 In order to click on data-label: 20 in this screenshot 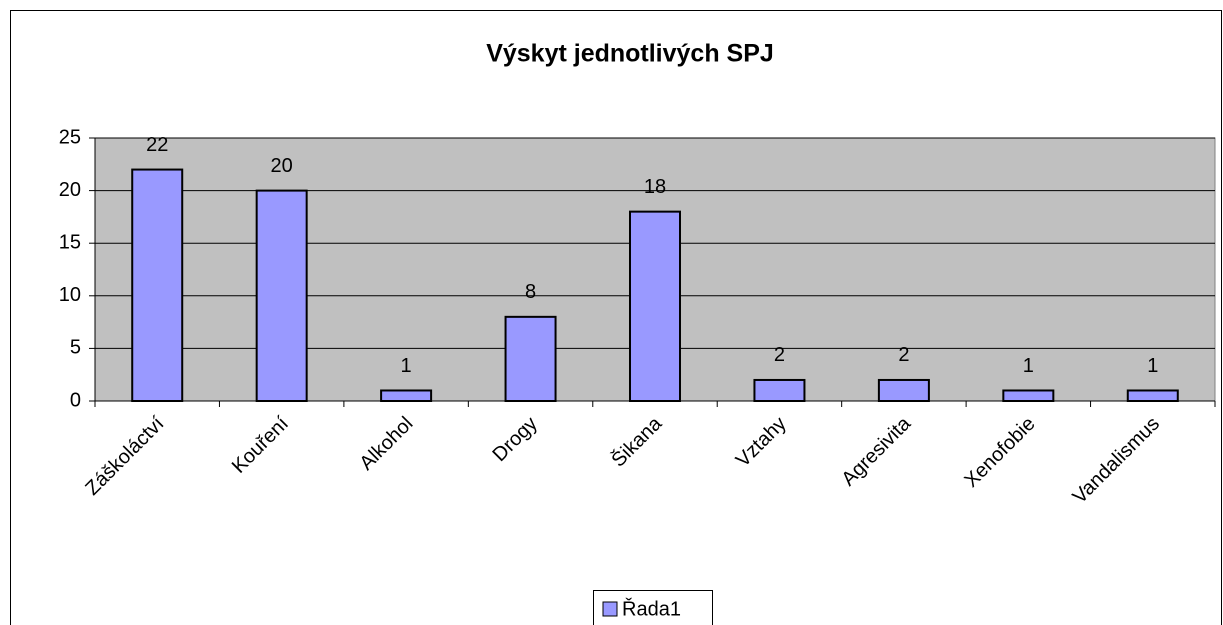, I will do `click(282, 166)`.